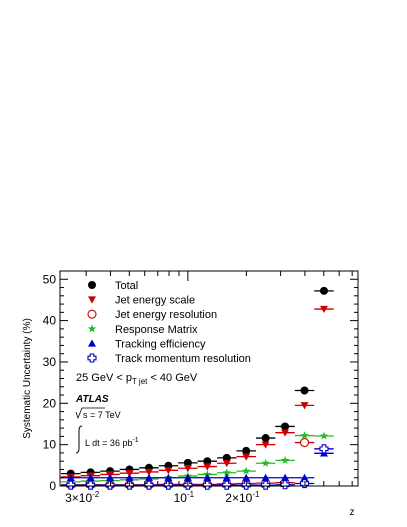  I want to click on x-tick-label: 2×10⁻¹, so click(242, 497).